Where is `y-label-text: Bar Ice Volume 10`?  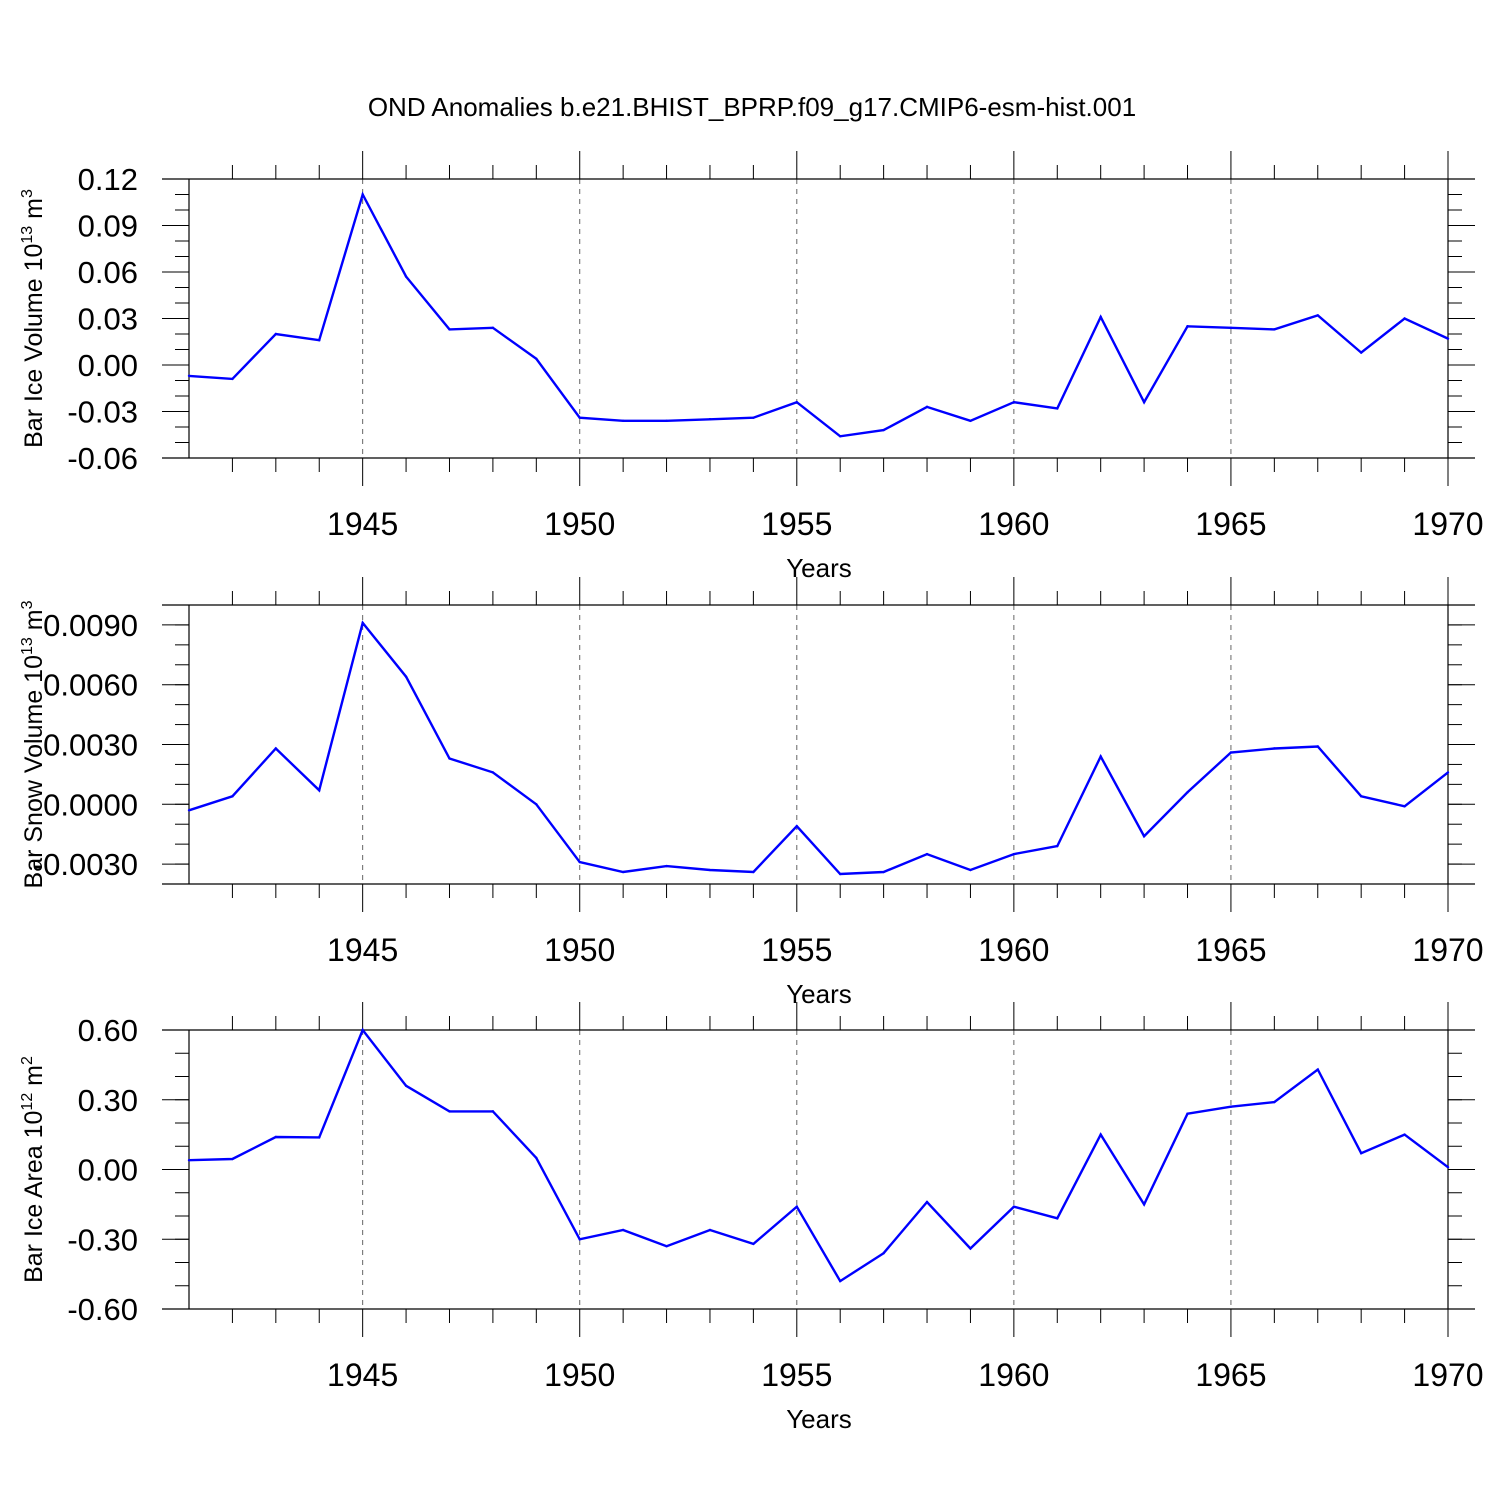
y-label-text: Bar Ice Volume 10 is located at coordinates (34, 346).